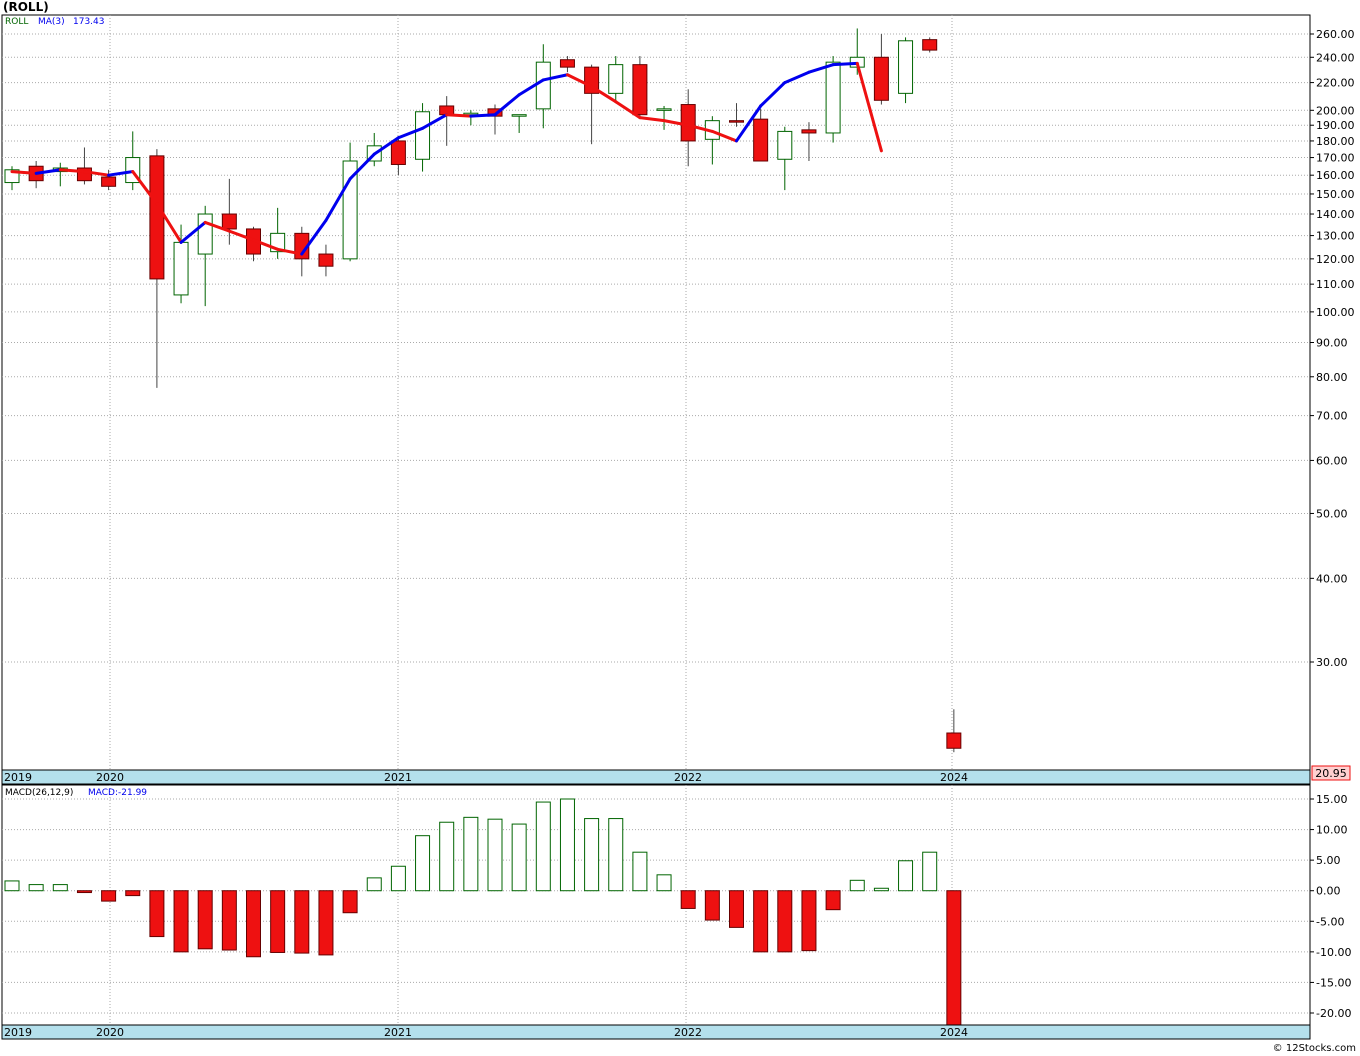 Image resolution: width=1360 pixels, height=1056 pixels. Describe the element at coordinates (18, 1032) in the screenshot. I see `macd-x-tick-label: 2019` at that location.